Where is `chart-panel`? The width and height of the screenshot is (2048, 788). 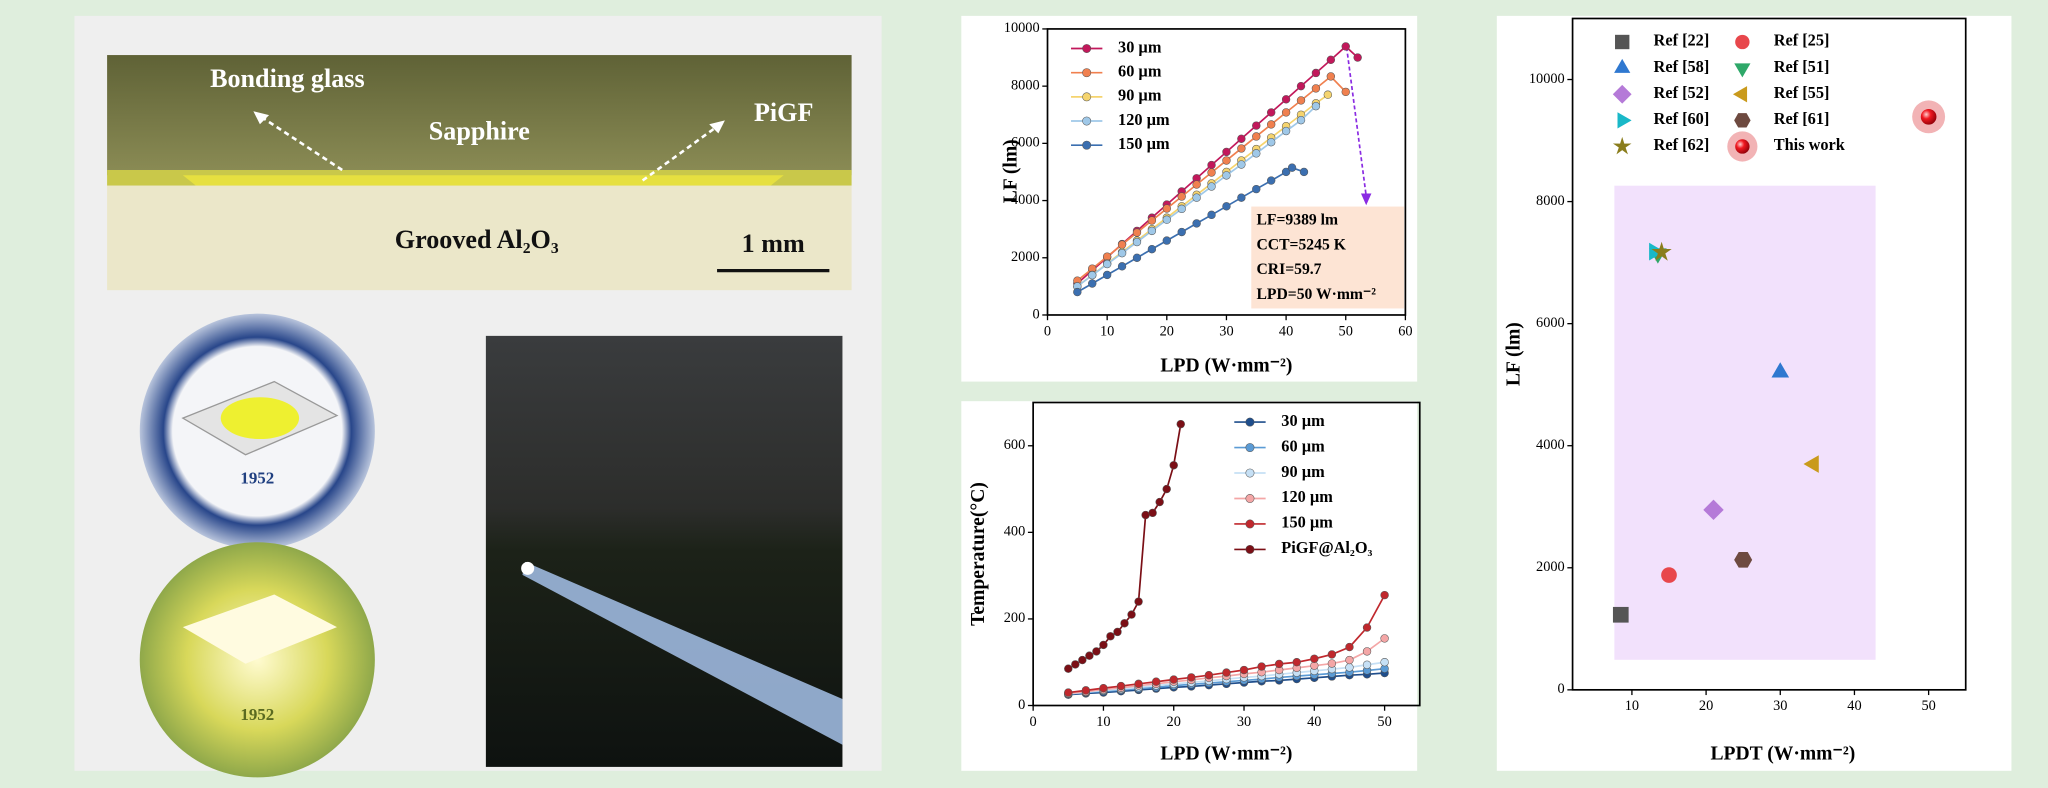
chart-panel is located at coordinates (1189, 586).